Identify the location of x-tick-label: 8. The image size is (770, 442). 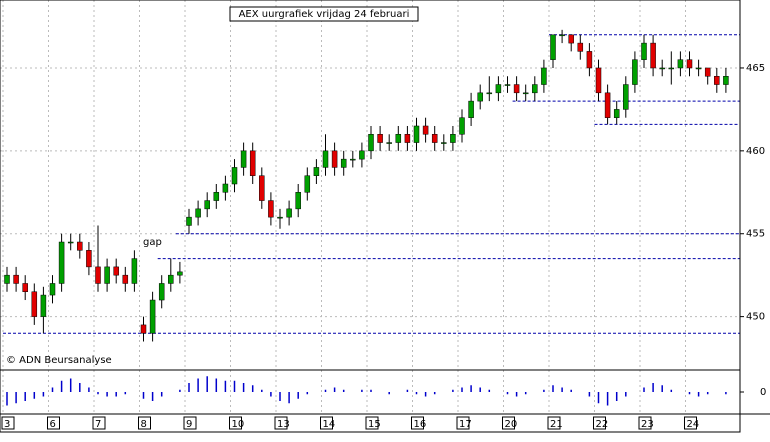
(144, 424).